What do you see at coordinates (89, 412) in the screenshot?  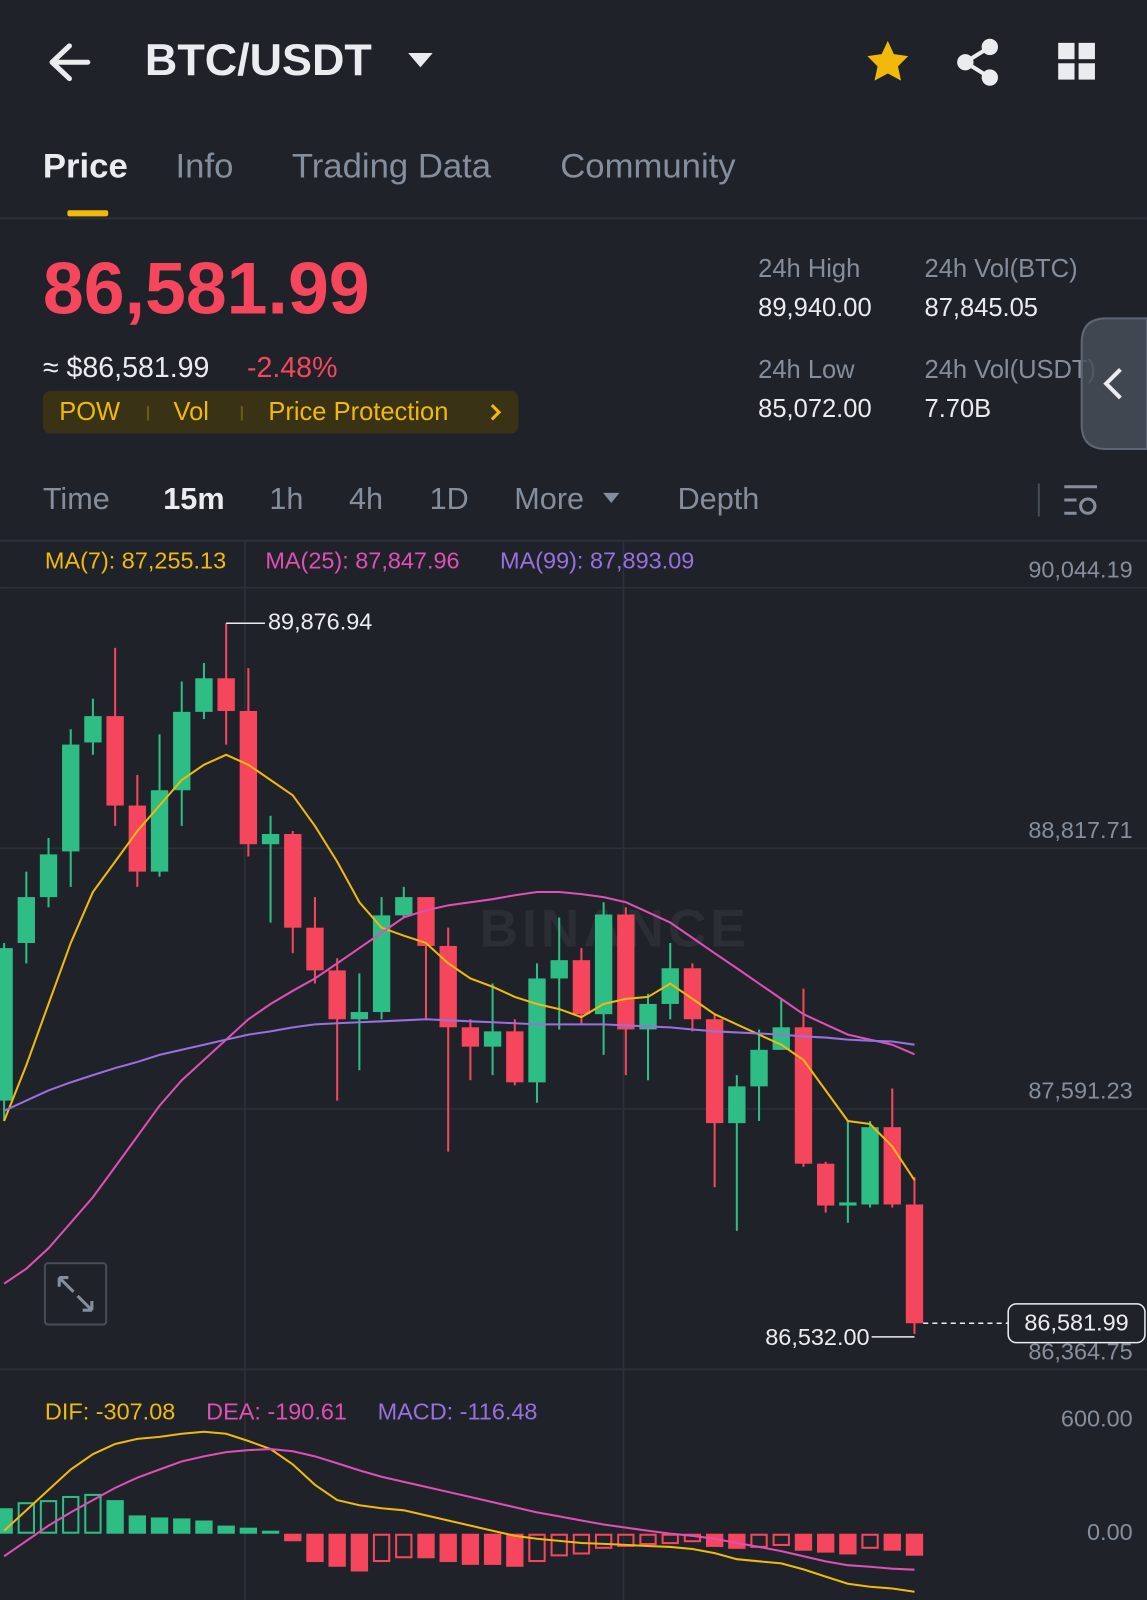 I see `tag: POW` at bounding box center [89, 412].